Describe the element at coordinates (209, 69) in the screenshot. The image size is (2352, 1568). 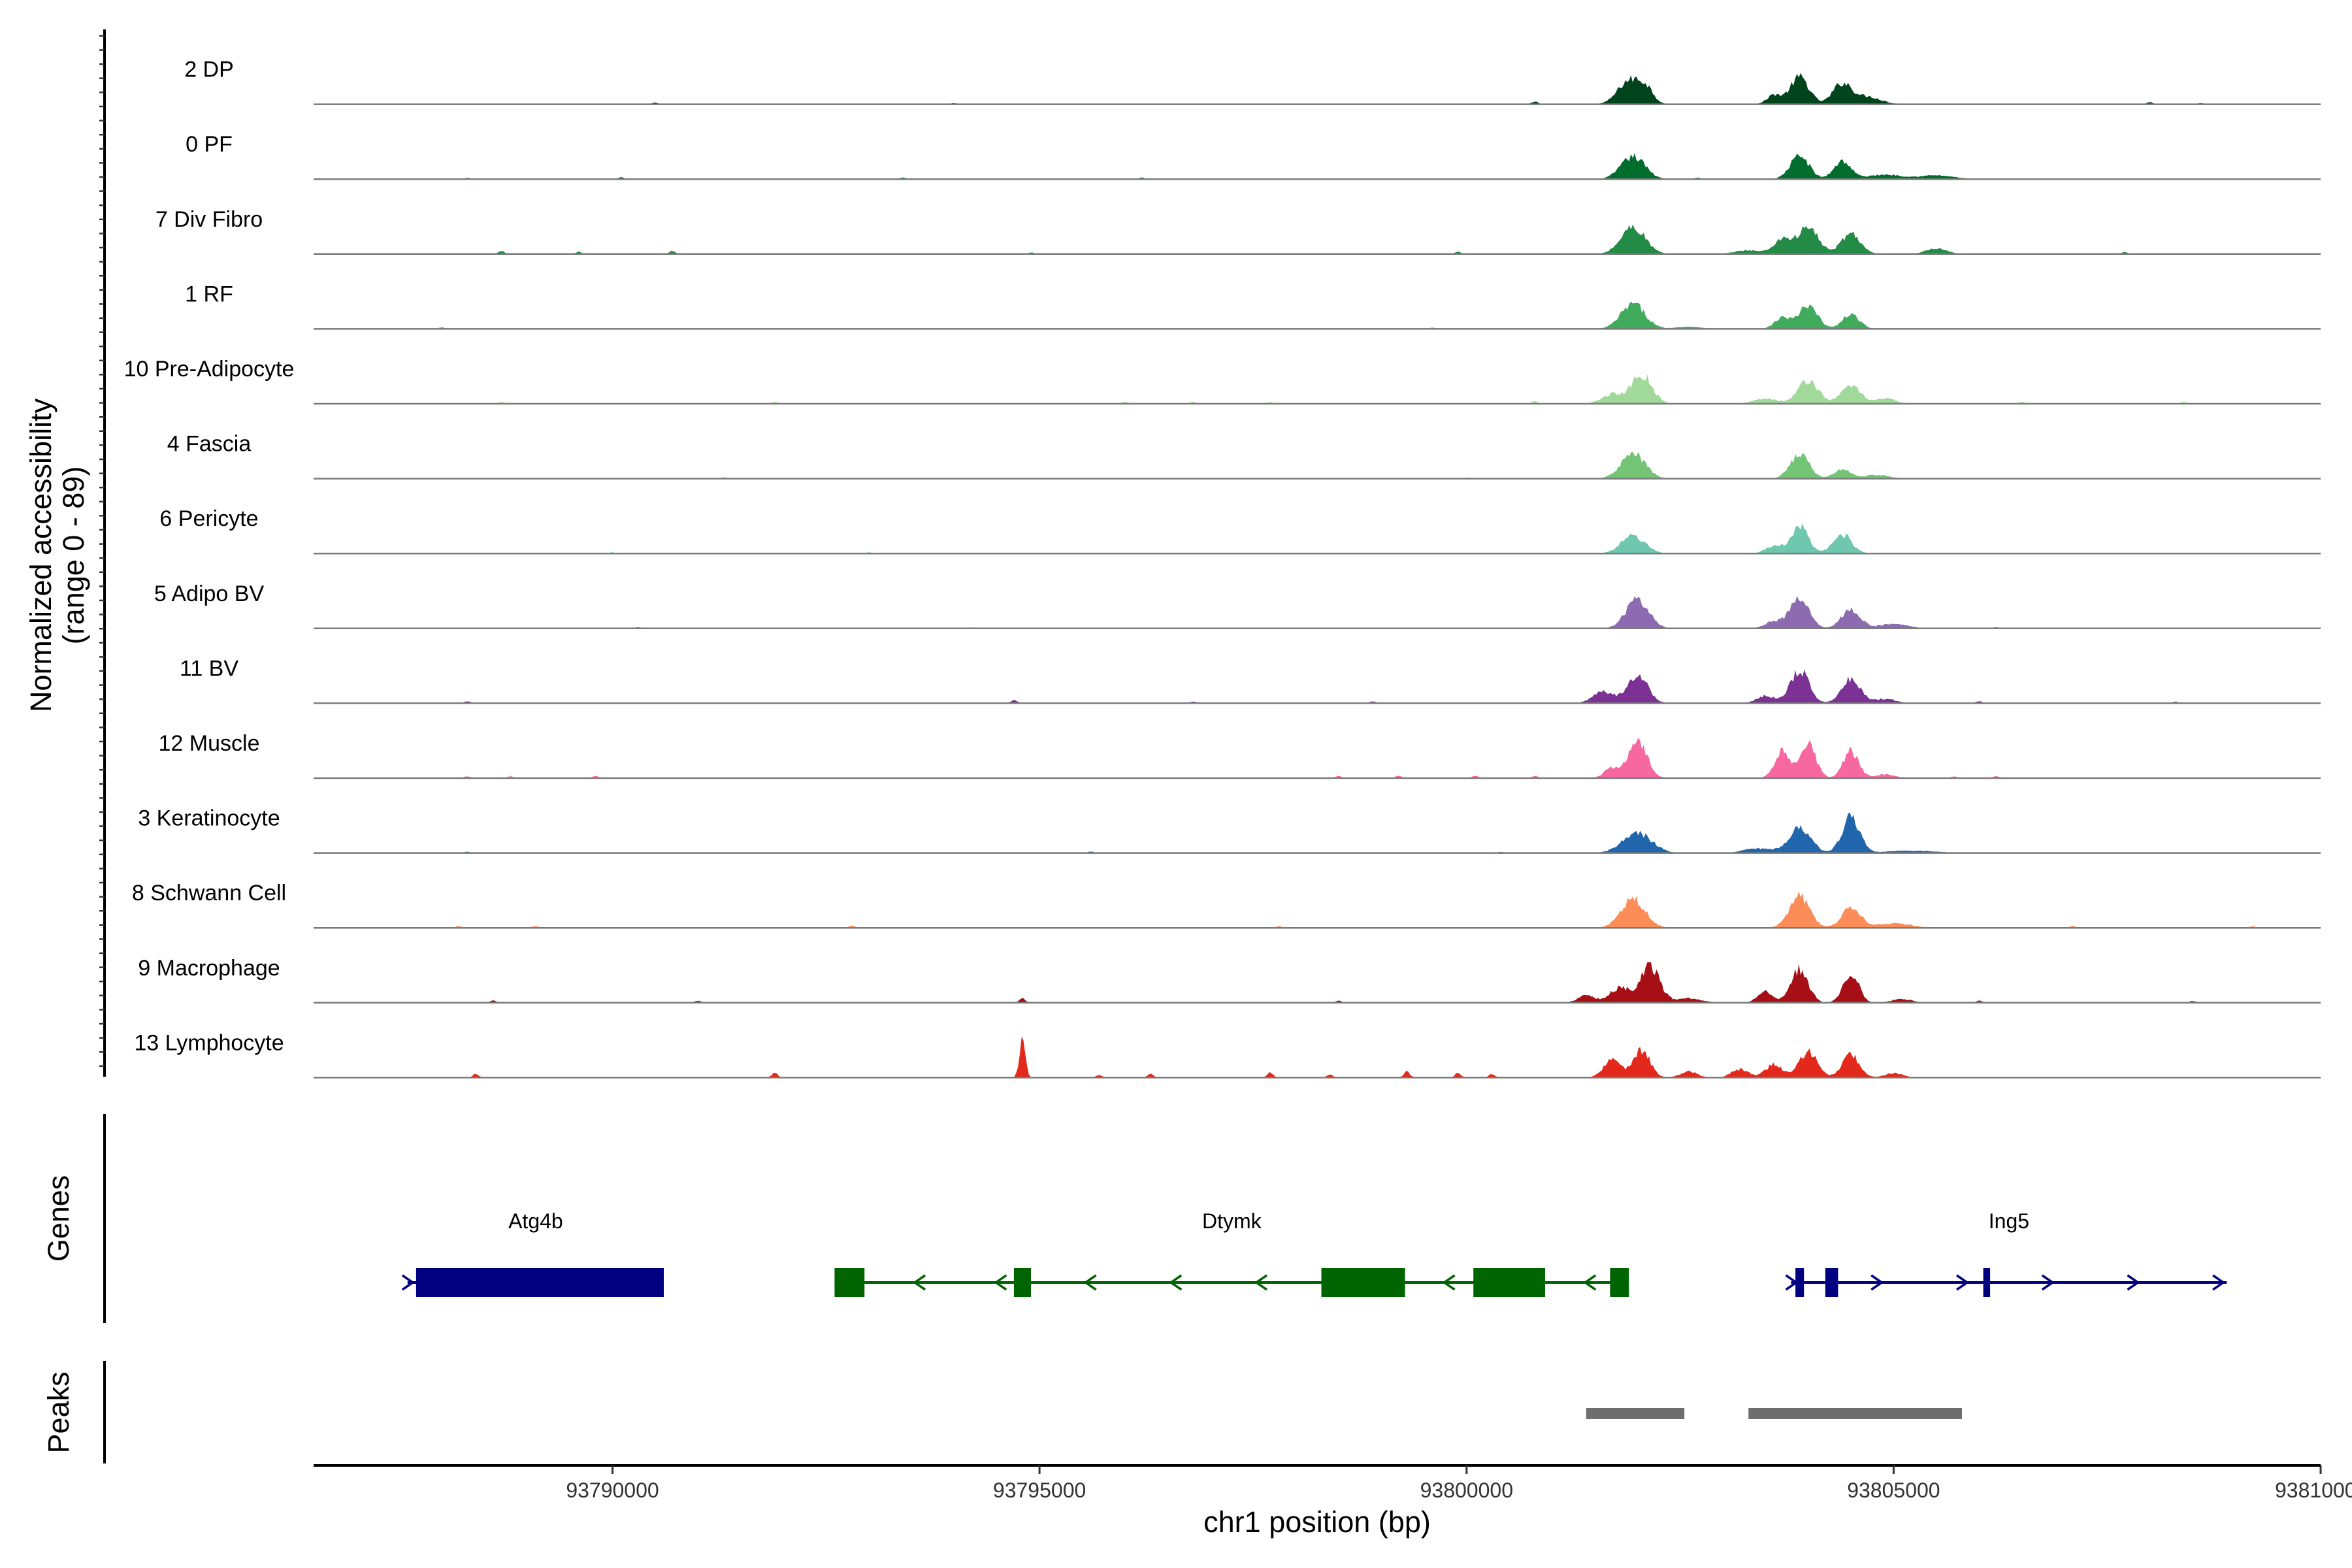
I see `track-label-1: 2 DP` at that location.